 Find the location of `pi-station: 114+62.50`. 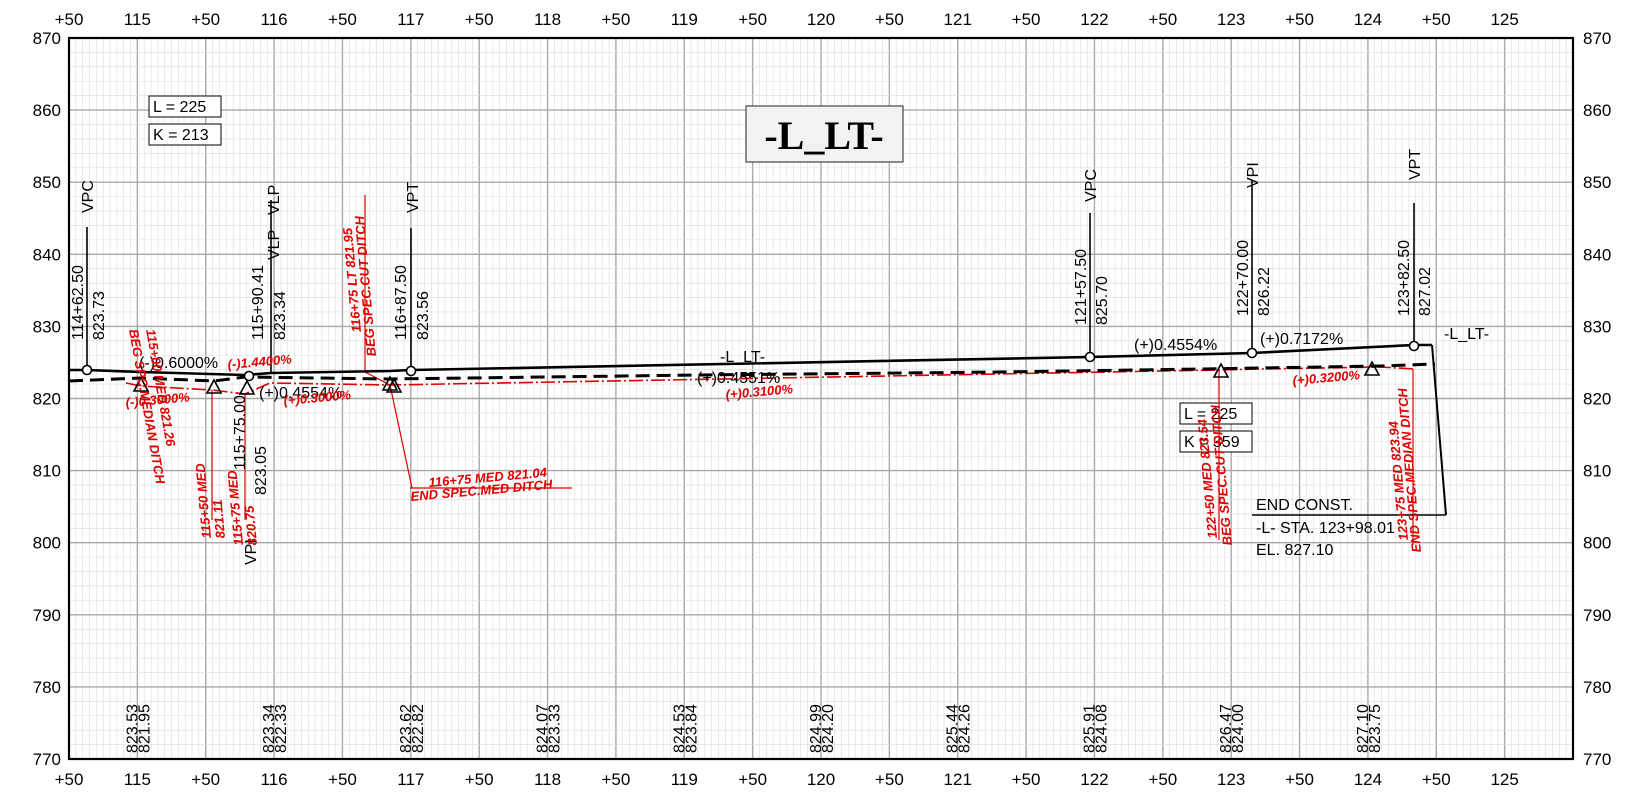

pi-station: 114+62.50 is located at coordinates (78, 302).